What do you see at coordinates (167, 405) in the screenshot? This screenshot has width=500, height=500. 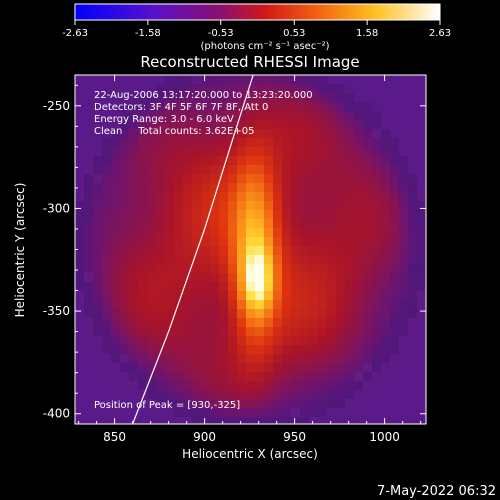 I see `peak-position-label: Position of Peak = [930,-325]` at bounding box center [167, 405].